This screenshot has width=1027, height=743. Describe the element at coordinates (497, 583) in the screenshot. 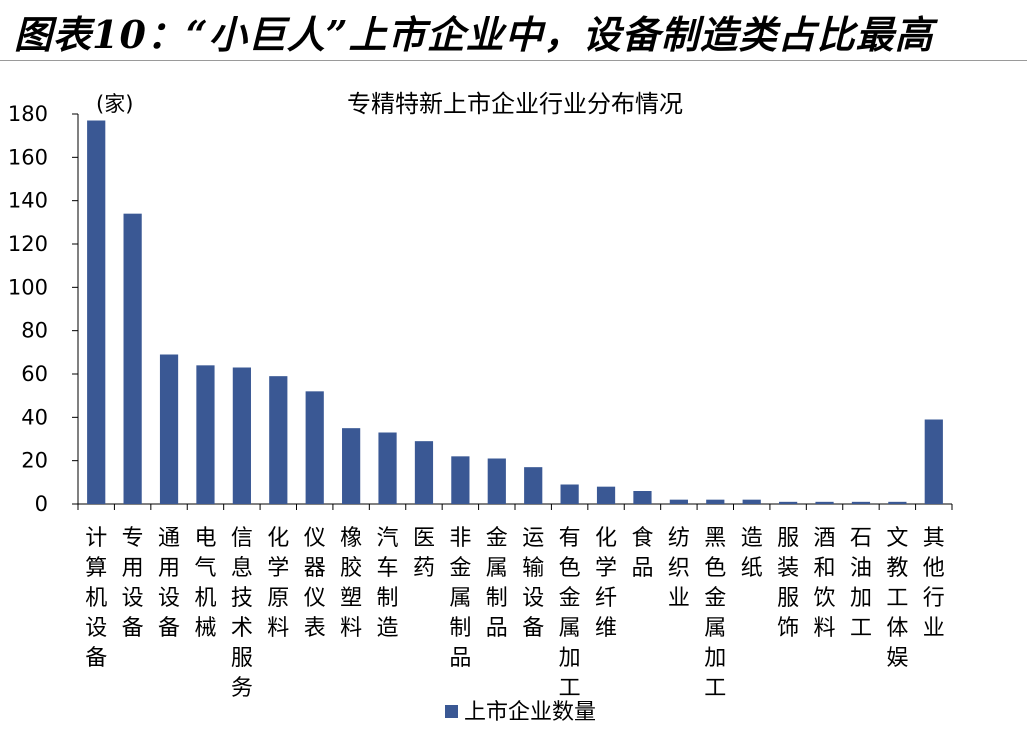

I see `category-label: 金属制品` at that location.